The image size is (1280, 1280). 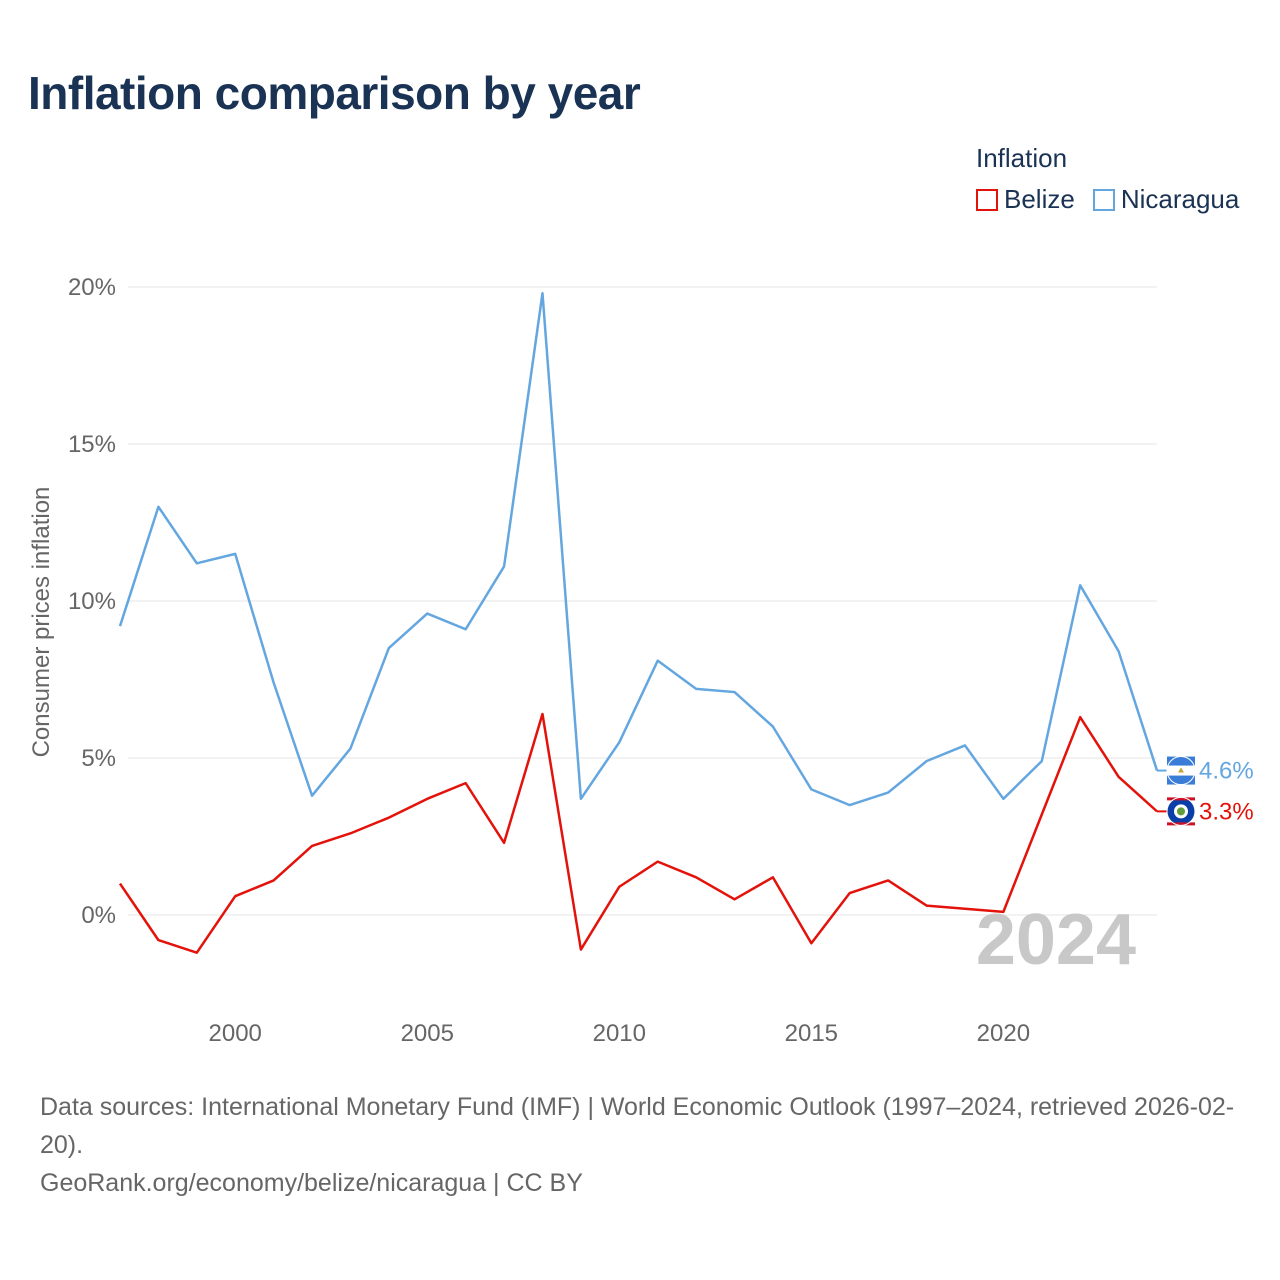 What do you see at coordinates (92, 444) in the screenshot?
I see `y-tick-label: 15%` at bounding box center [92, 444].